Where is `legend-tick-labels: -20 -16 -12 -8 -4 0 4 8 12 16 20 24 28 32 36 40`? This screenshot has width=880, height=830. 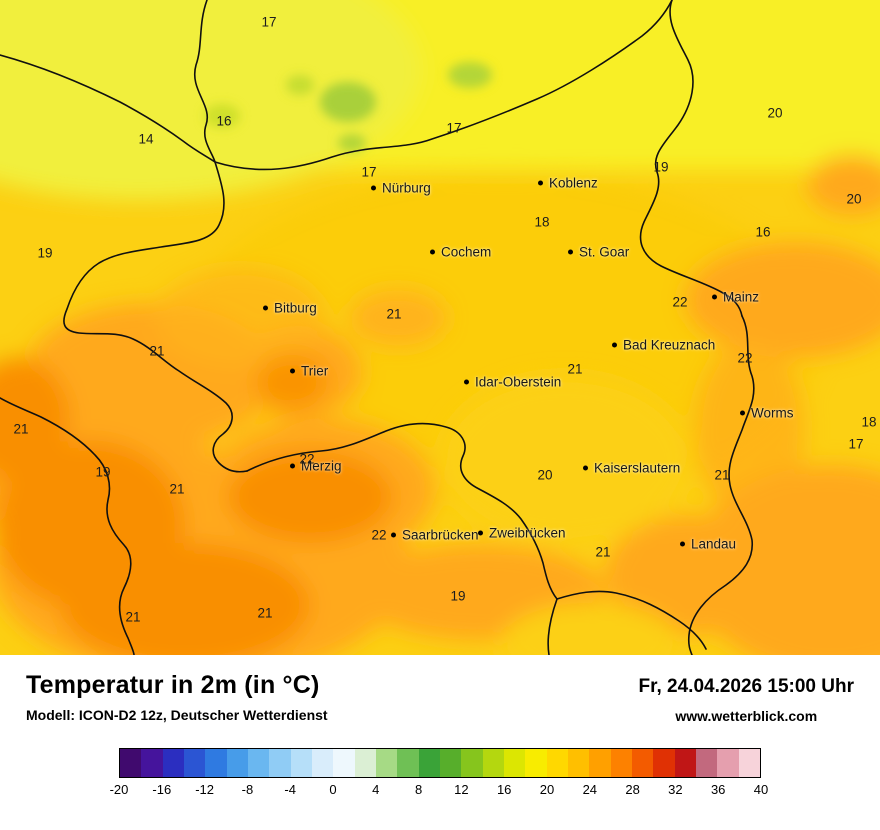
legend-tick-labels: -20 -16 -12 -8 -4 0 4 8 12 16 20 24 28 32 36 40 is located at coordinates (439, 792).